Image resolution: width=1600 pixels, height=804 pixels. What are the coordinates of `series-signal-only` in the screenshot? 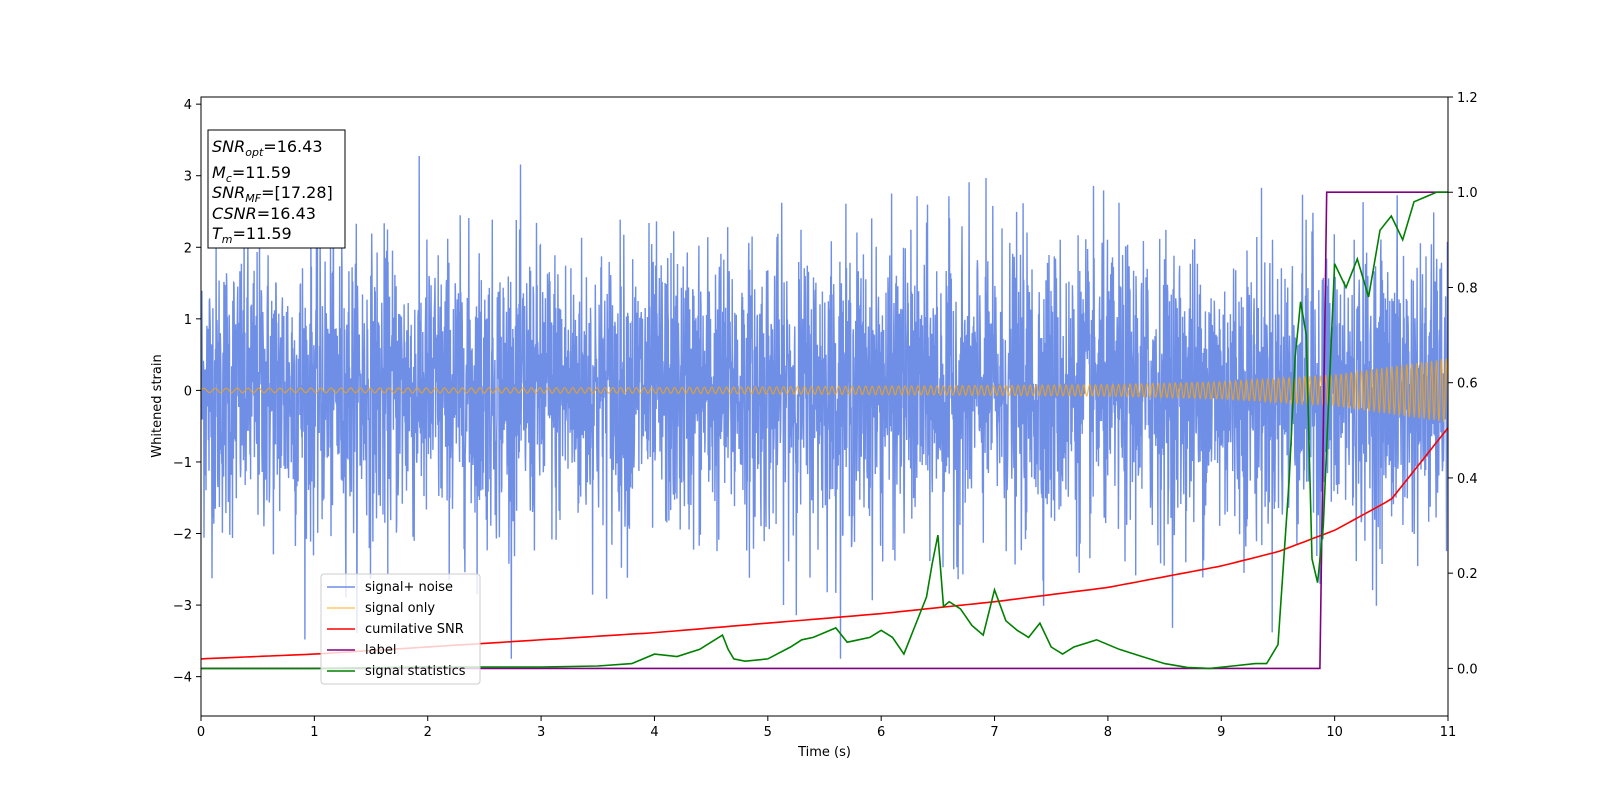 It's located at (824, 390).